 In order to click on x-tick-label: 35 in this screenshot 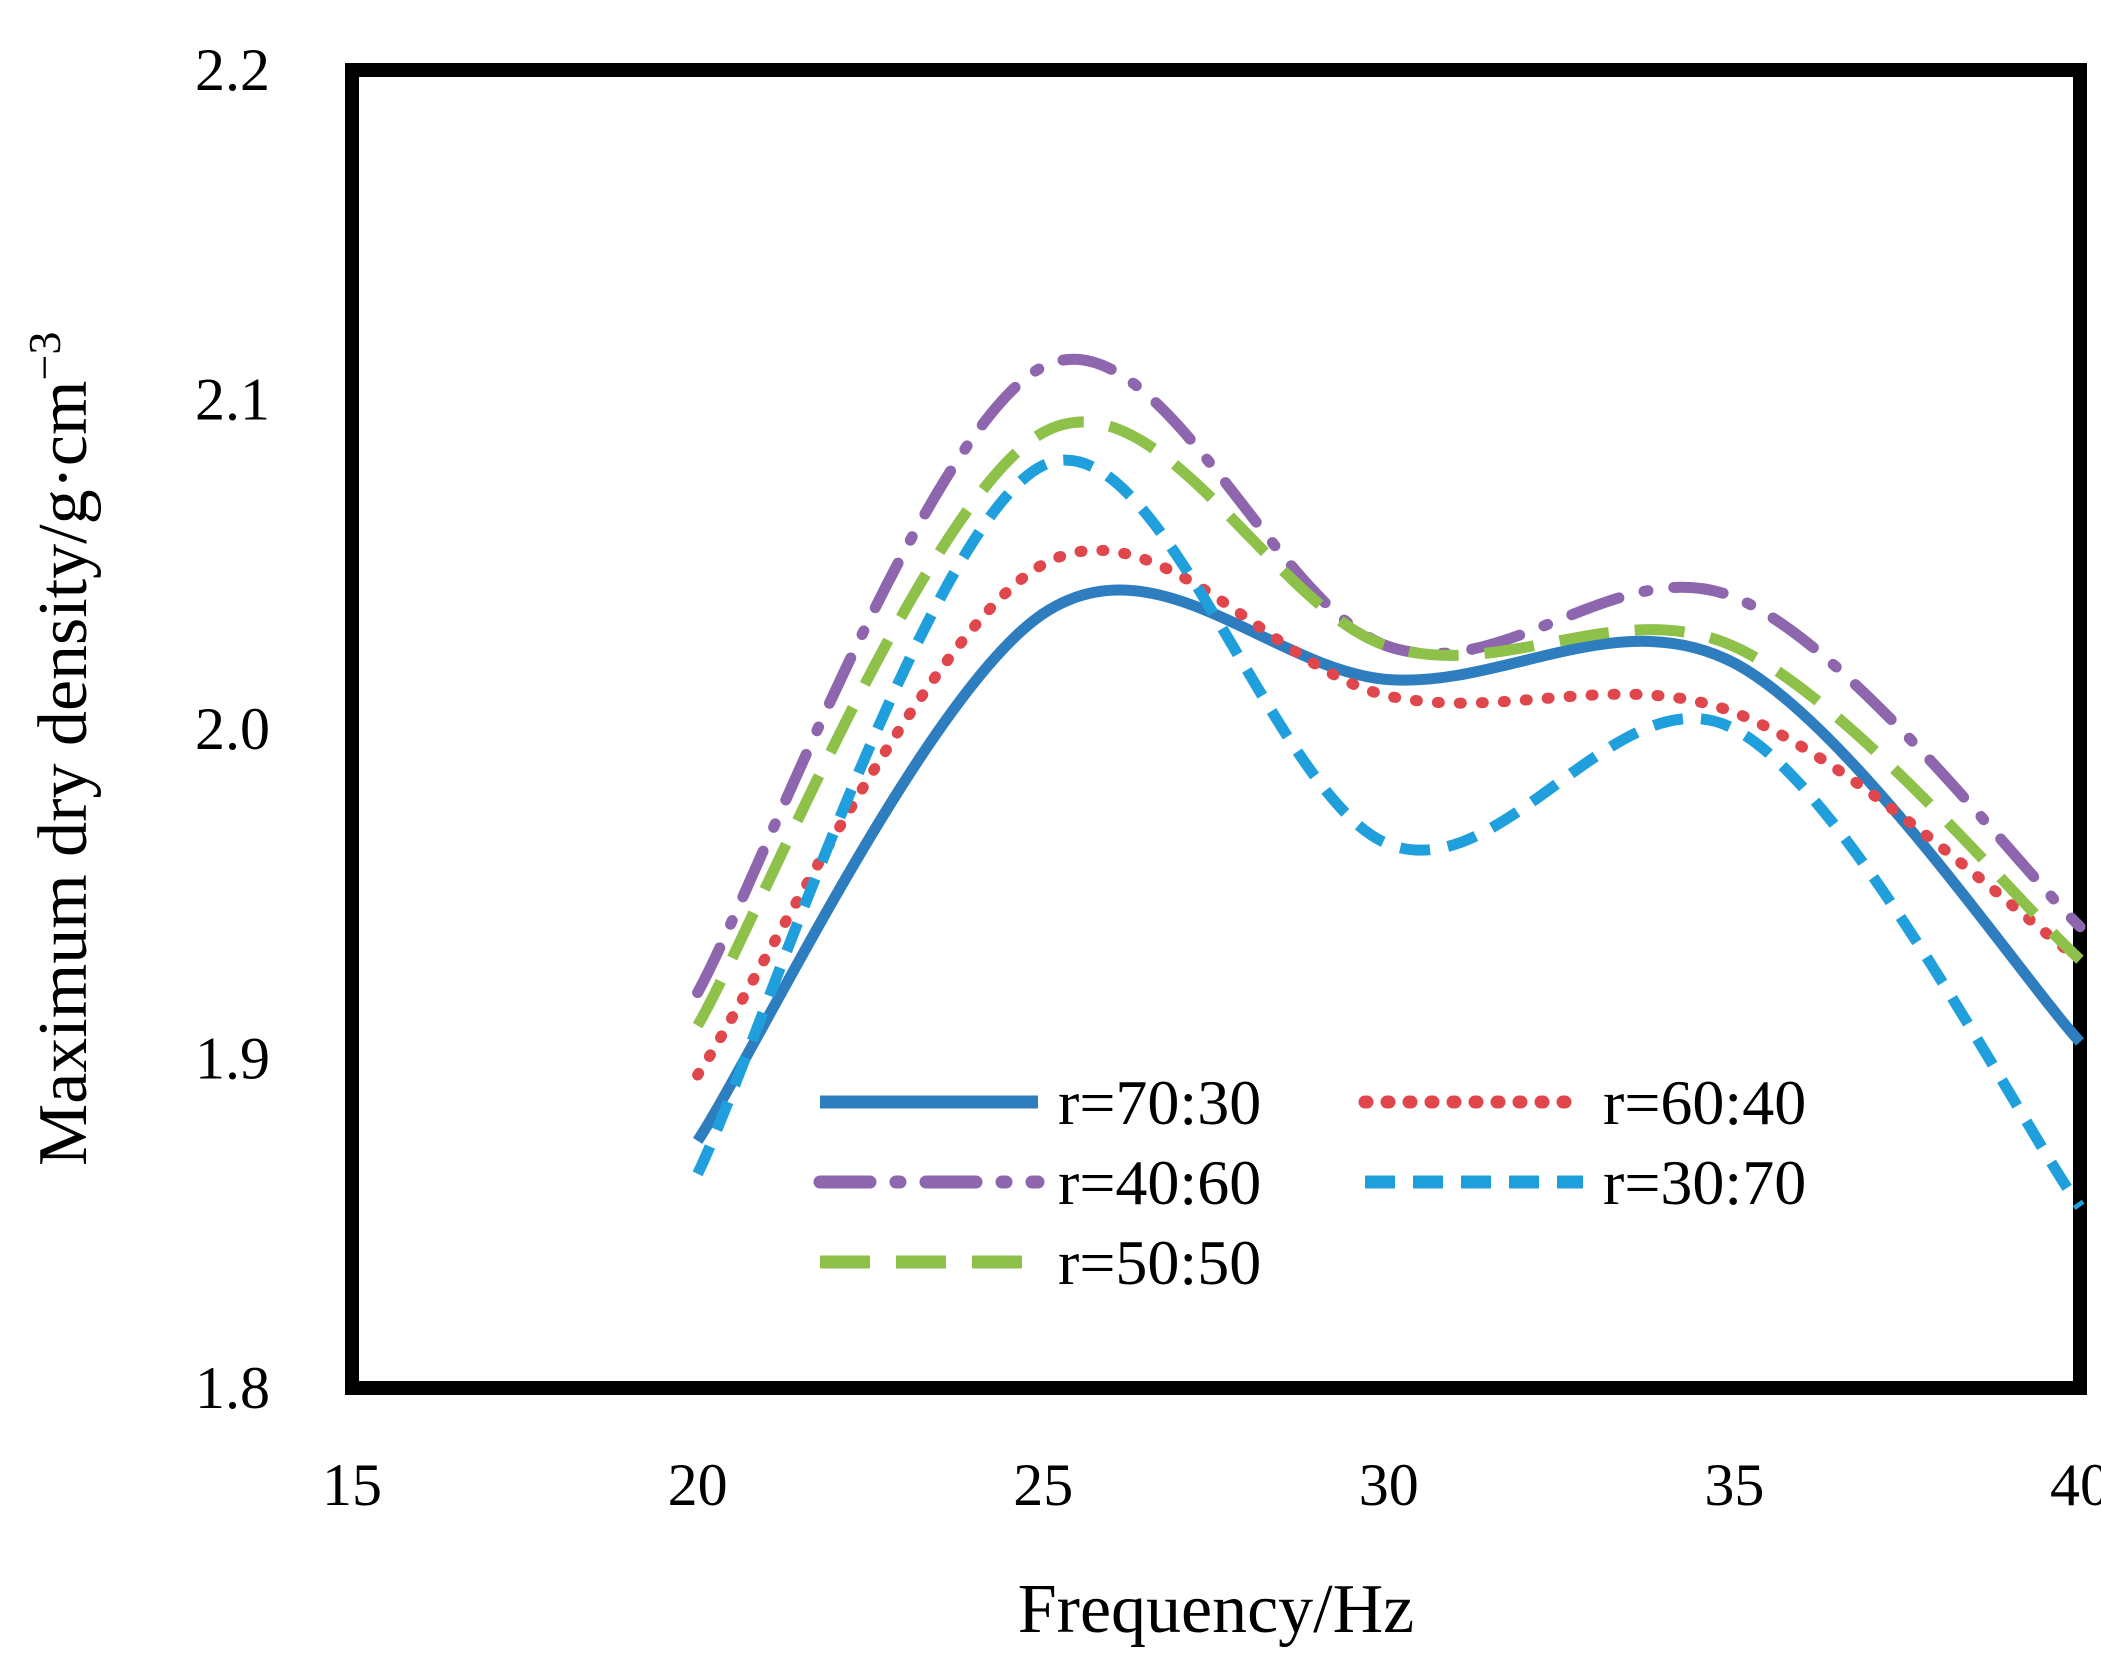, I will do `click(1734, 1485)`.